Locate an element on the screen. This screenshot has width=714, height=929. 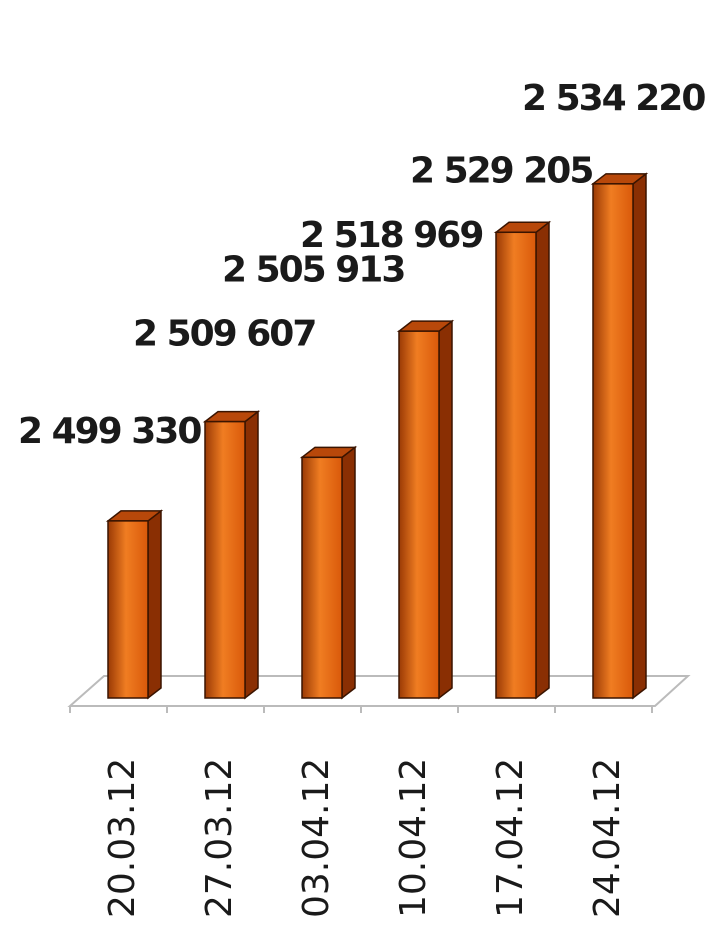
x-tick-label: 24.04.12 is located at coordinates (607, 838).